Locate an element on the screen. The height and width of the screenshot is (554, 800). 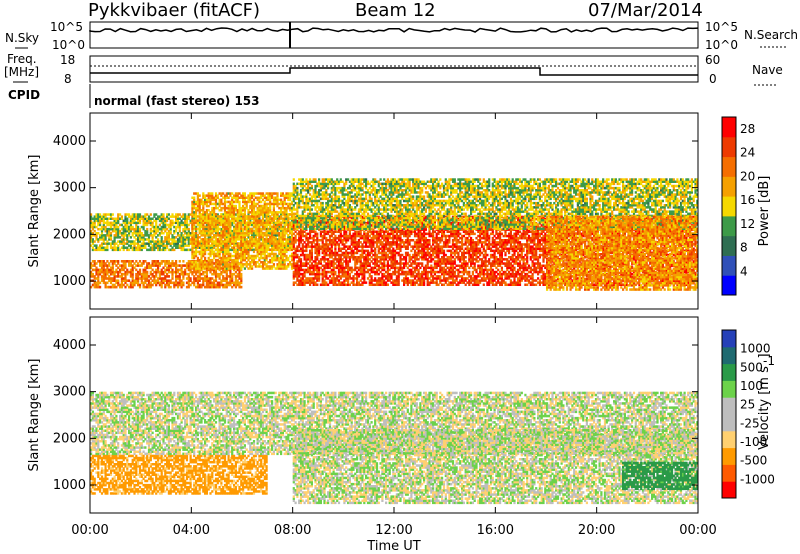
station-title: Pykkvibaer (fitACF) is located at coordinates (174, 10).